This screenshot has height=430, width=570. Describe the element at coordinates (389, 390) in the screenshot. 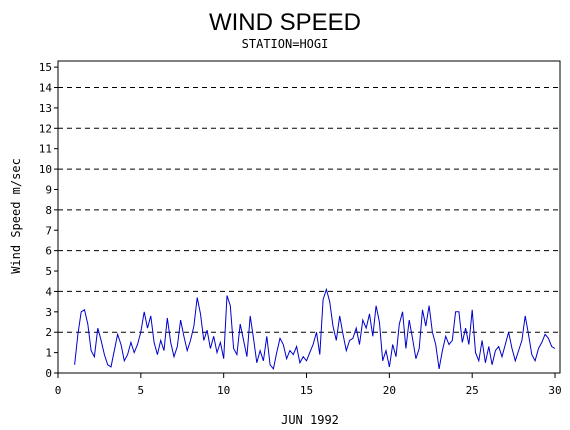

I see `x-tick-label: 20` at that location.